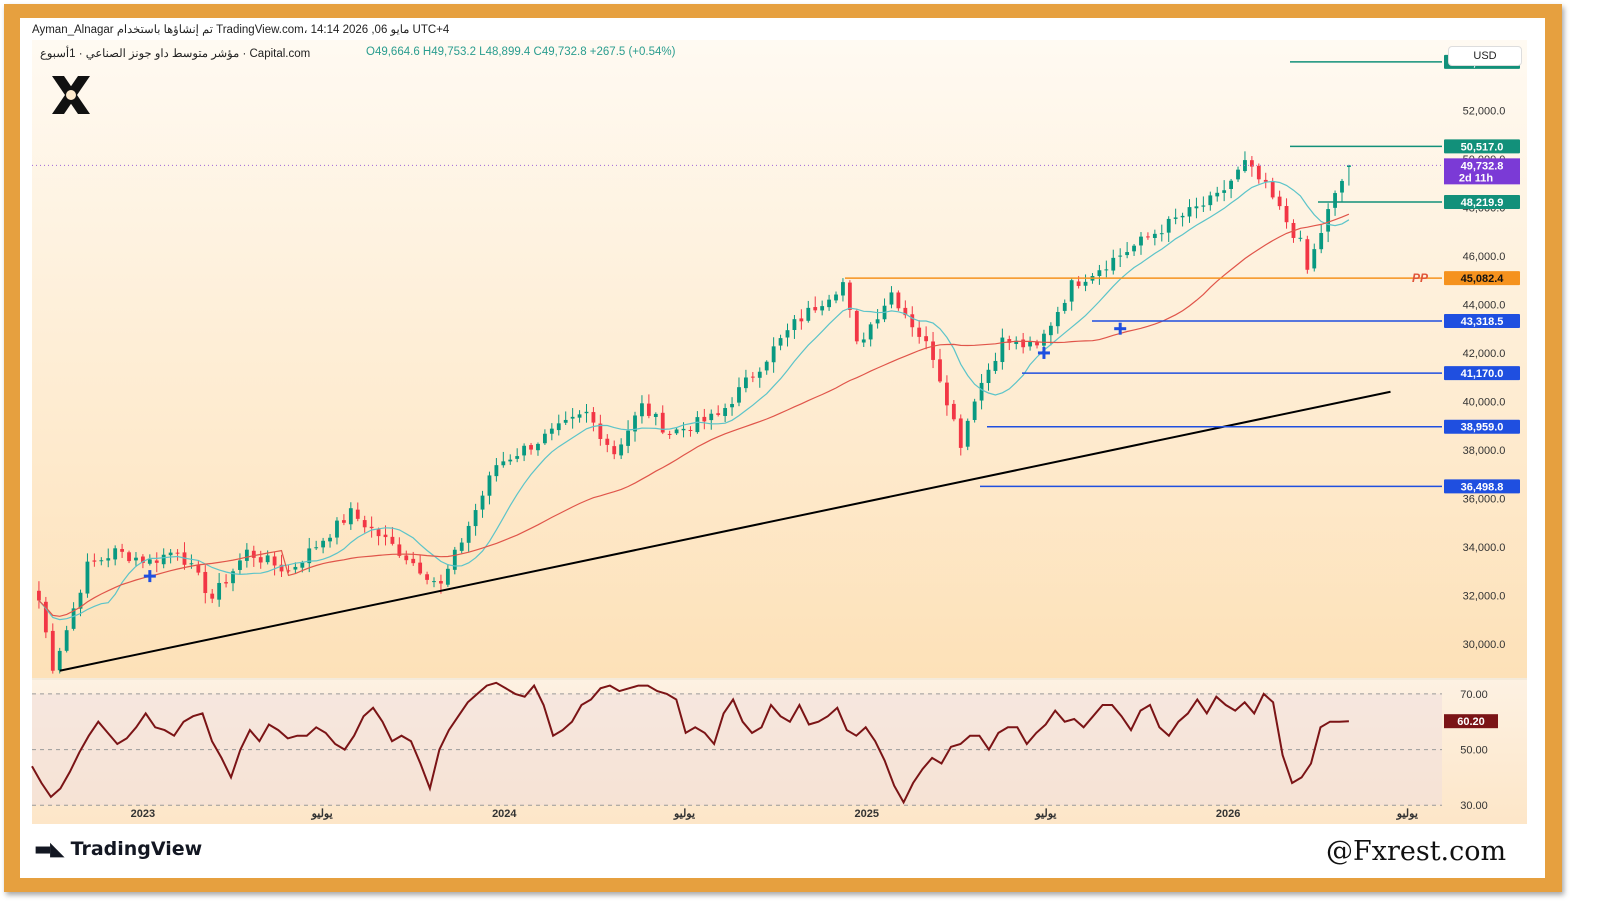  What do you see at coordinates (1471, 722) in the screenshot?
I see `rsi-current-label: 60.20` at bounding box center [1471, 722].